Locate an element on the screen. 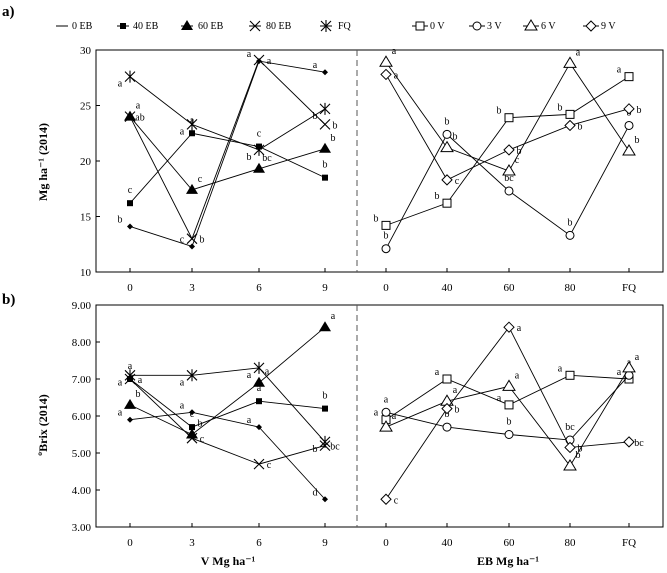 This screenshot has height=573, width=667. y-tick-label-b-0: 3.00 is located at coordinates (82, 528).